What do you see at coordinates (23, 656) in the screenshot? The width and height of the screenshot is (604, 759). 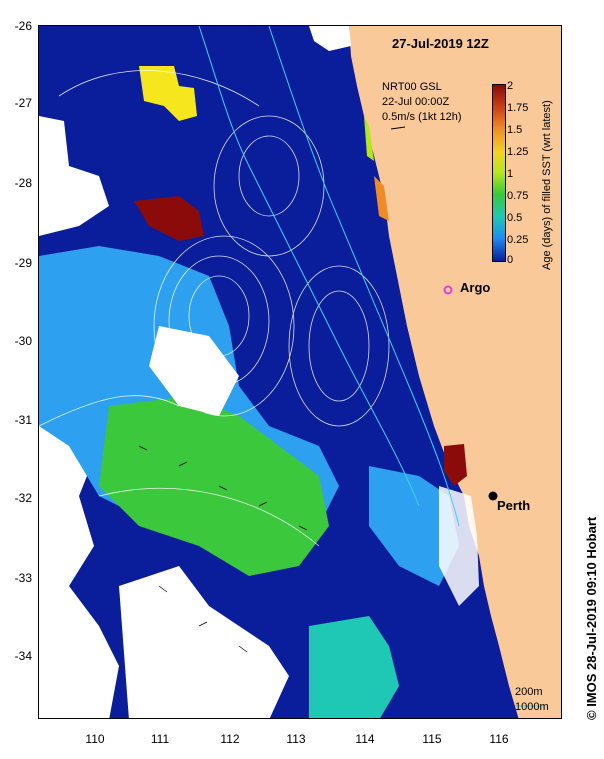 I see `y-tick-label: -34` at bounding box center [23, 656].